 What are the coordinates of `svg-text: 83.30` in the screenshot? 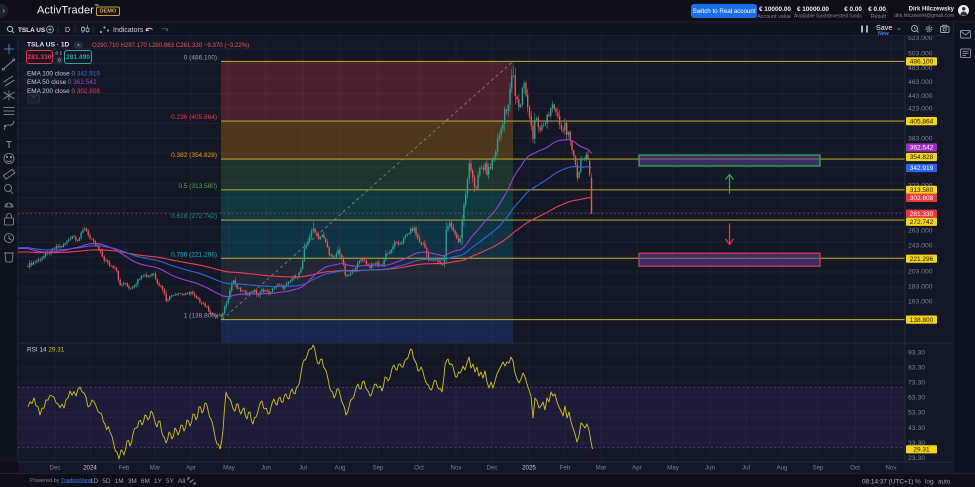 It's located at (916, 367).